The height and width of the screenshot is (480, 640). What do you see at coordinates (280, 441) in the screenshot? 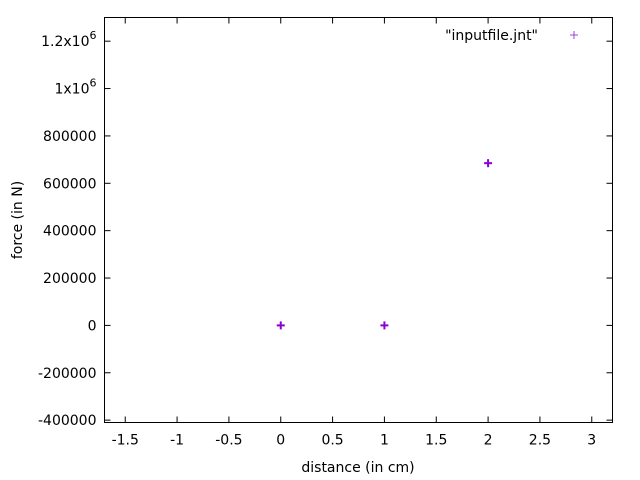
I see `x-tick-label: 0` at bounding box center [280, 441].